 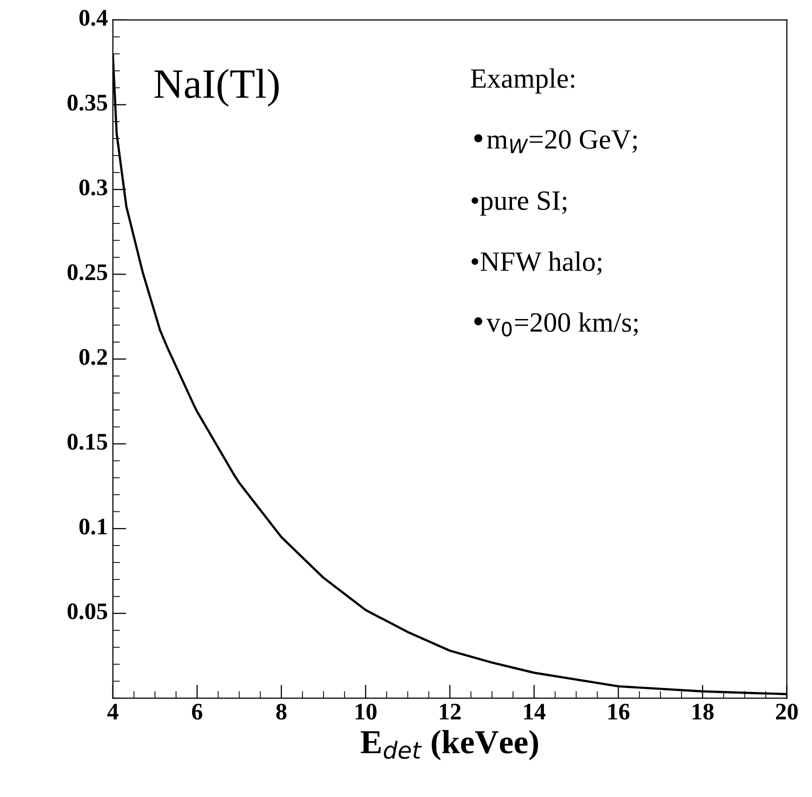 What do you see at coordinates (93, 18) in the screenshot?
I see `y-tick-label: 0.4` at bounding box center [93, 18].